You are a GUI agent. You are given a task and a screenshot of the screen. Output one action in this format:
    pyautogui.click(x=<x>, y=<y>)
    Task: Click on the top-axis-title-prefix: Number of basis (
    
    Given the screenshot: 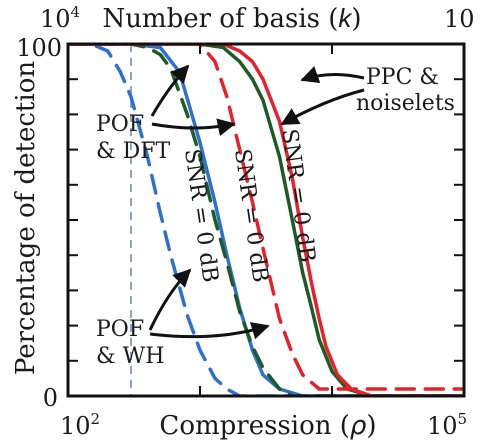 What is the action you would take?
    pyautogui.click(x=220, y=19)
    